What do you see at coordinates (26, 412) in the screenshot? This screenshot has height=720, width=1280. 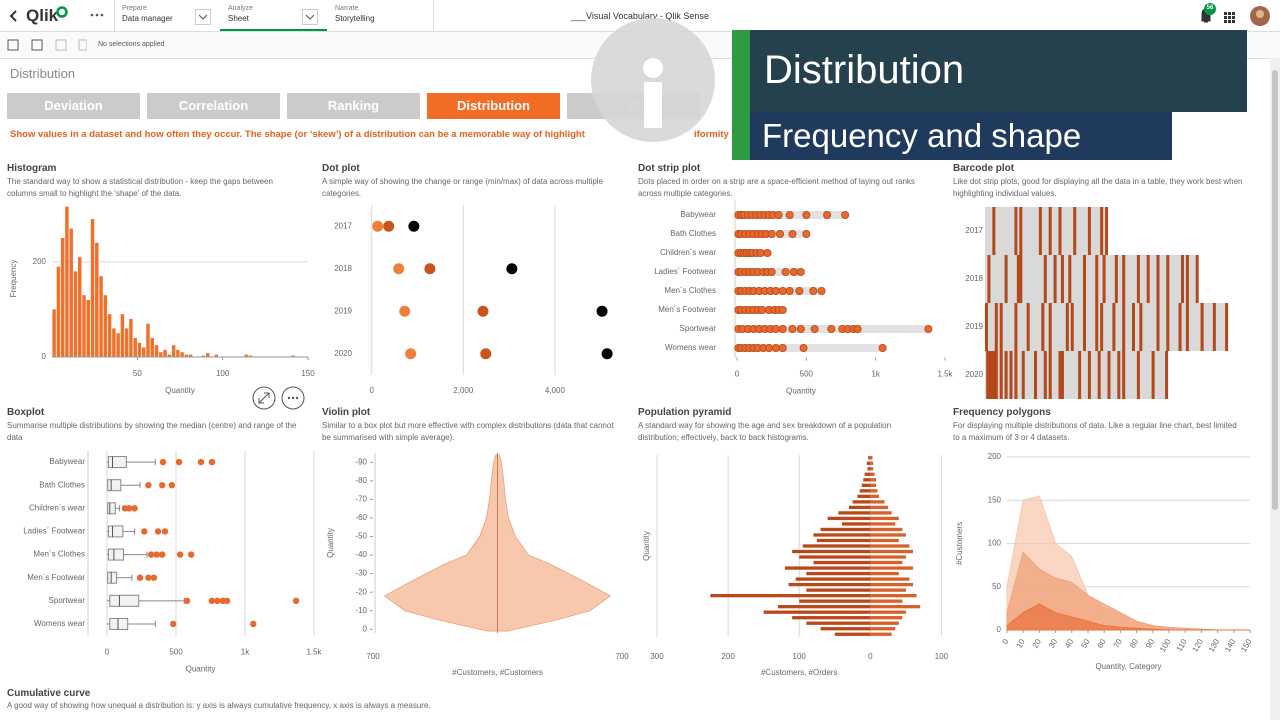 I see `panel-title: Boxplot` at bounding box center [26, 412].